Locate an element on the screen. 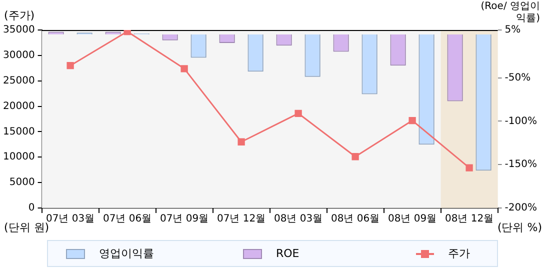 This screenshot has height=275, width=544. y-tick-label: 35000 is located at coordinates (19, 30).